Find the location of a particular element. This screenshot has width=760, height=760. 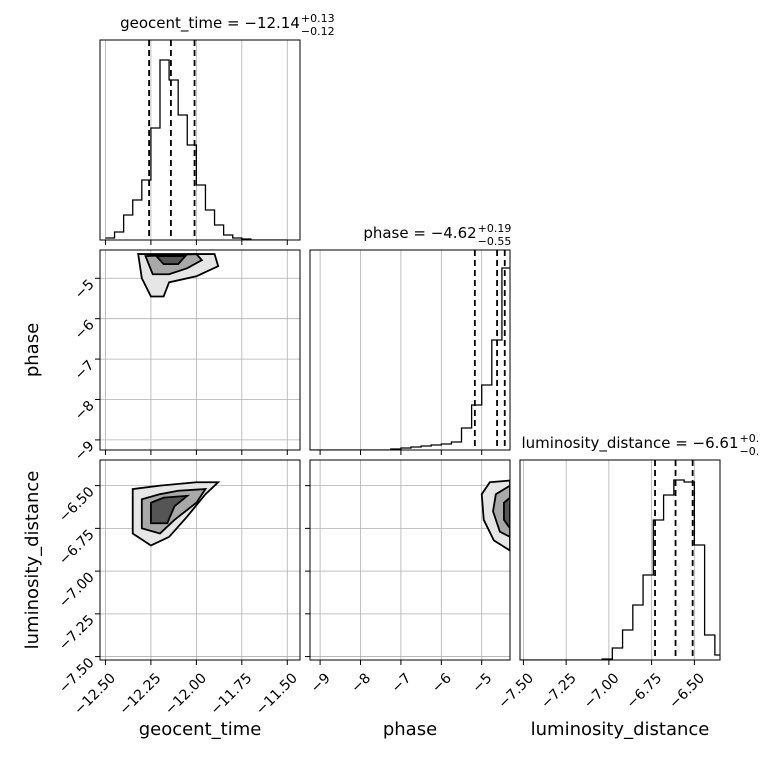

title-upper: +0.19 is located at coordinates (495, 228).